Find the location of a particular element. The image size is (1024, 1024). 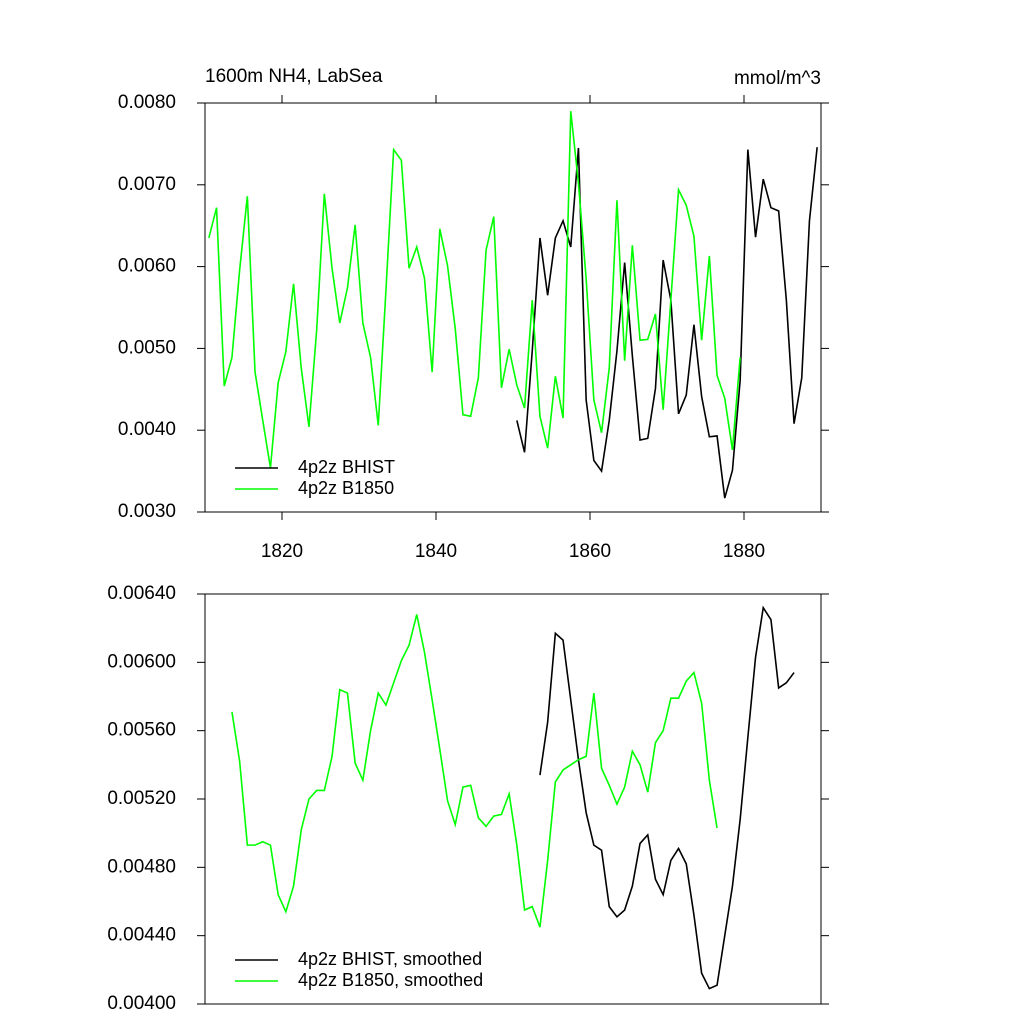

y-tick-label: 0.00400 is located at coordinates (141, 1003).